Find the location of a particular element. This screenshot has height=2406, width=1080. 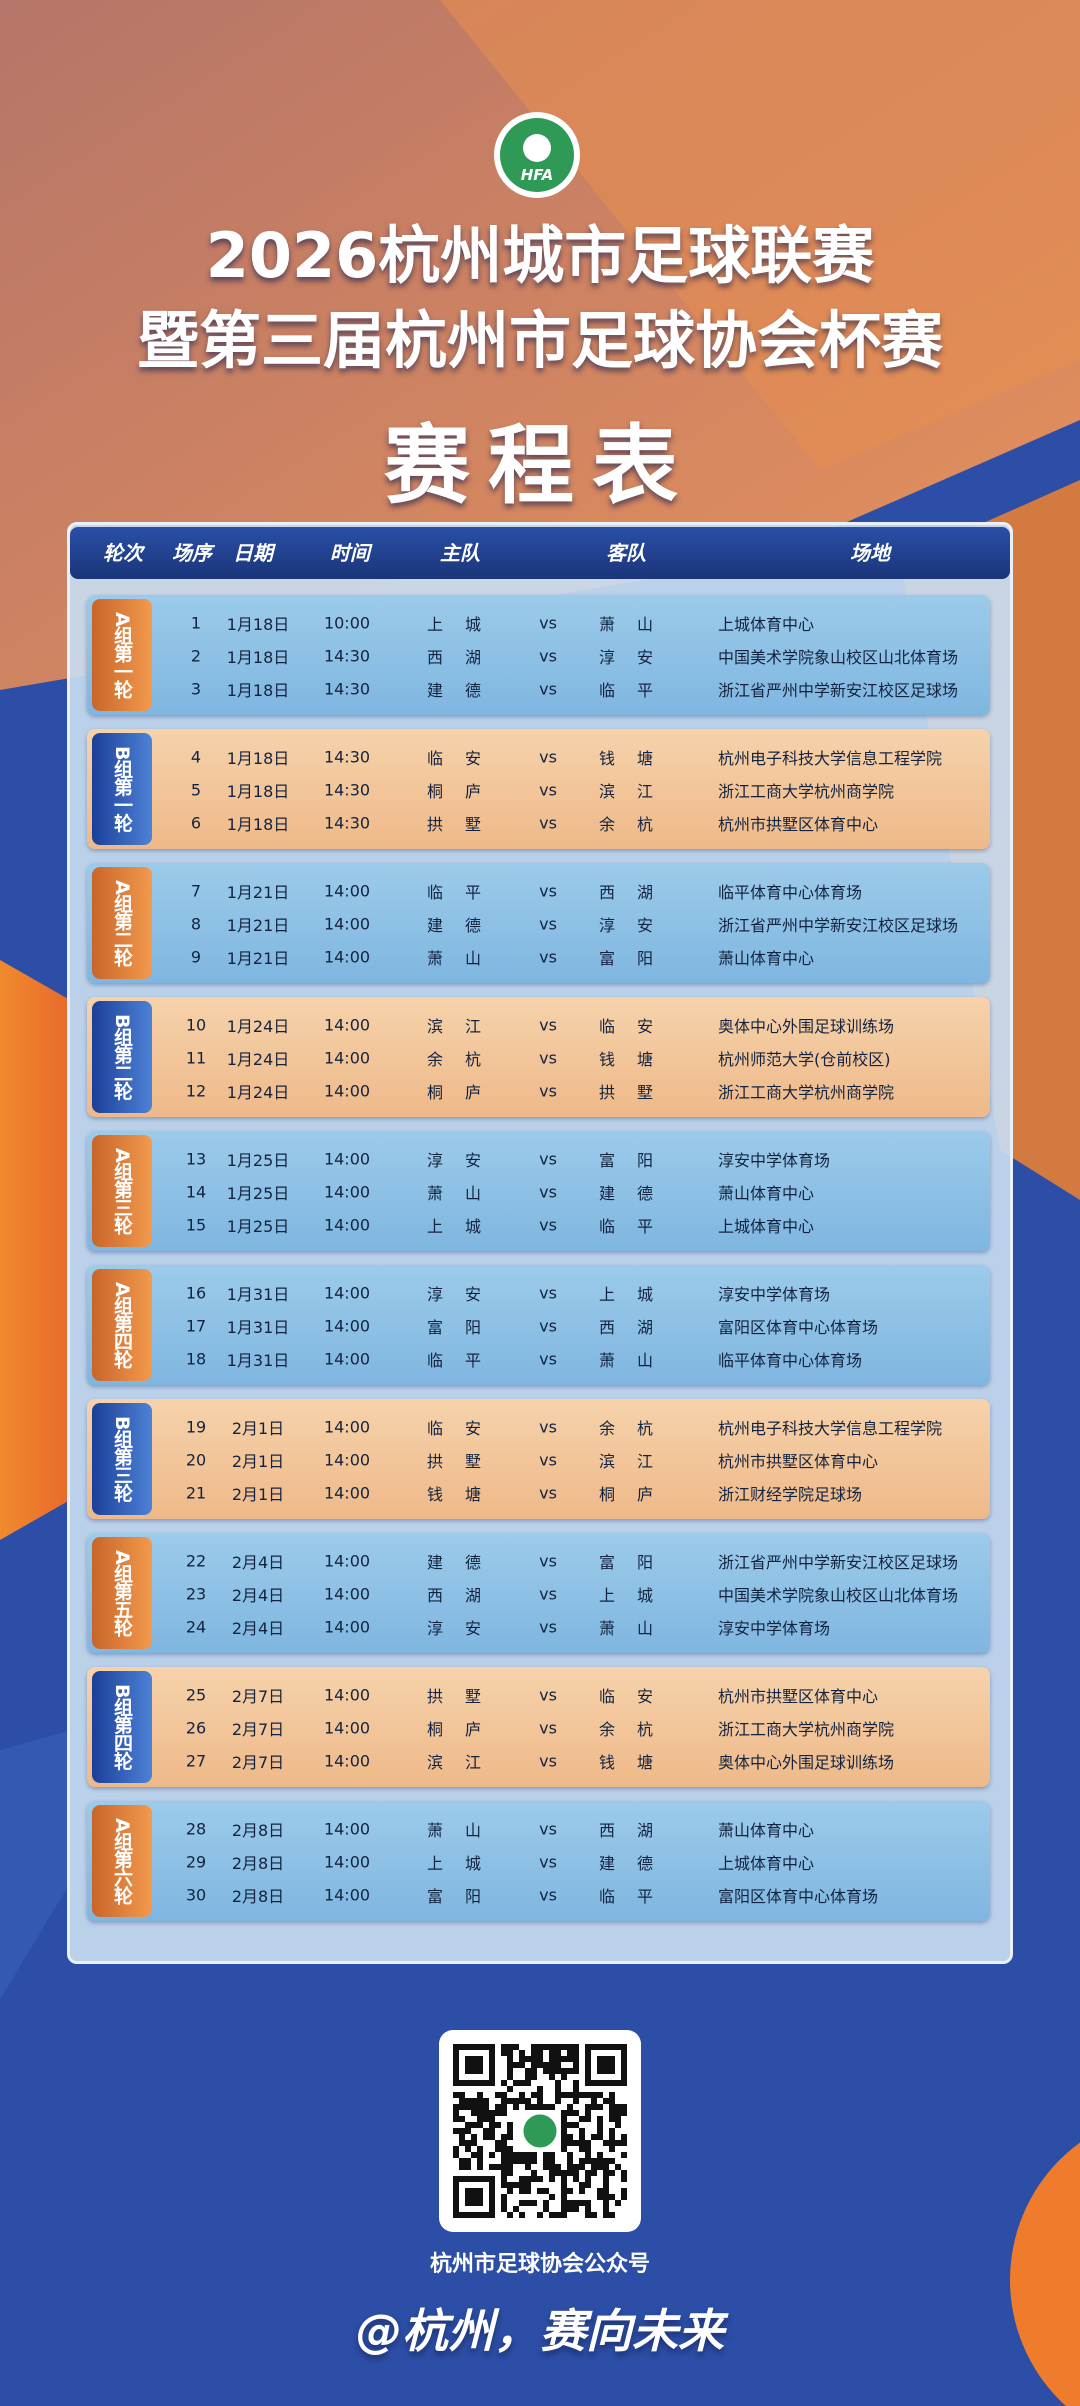

round-label: A组第一轮 is located at coordinates (122, 655).